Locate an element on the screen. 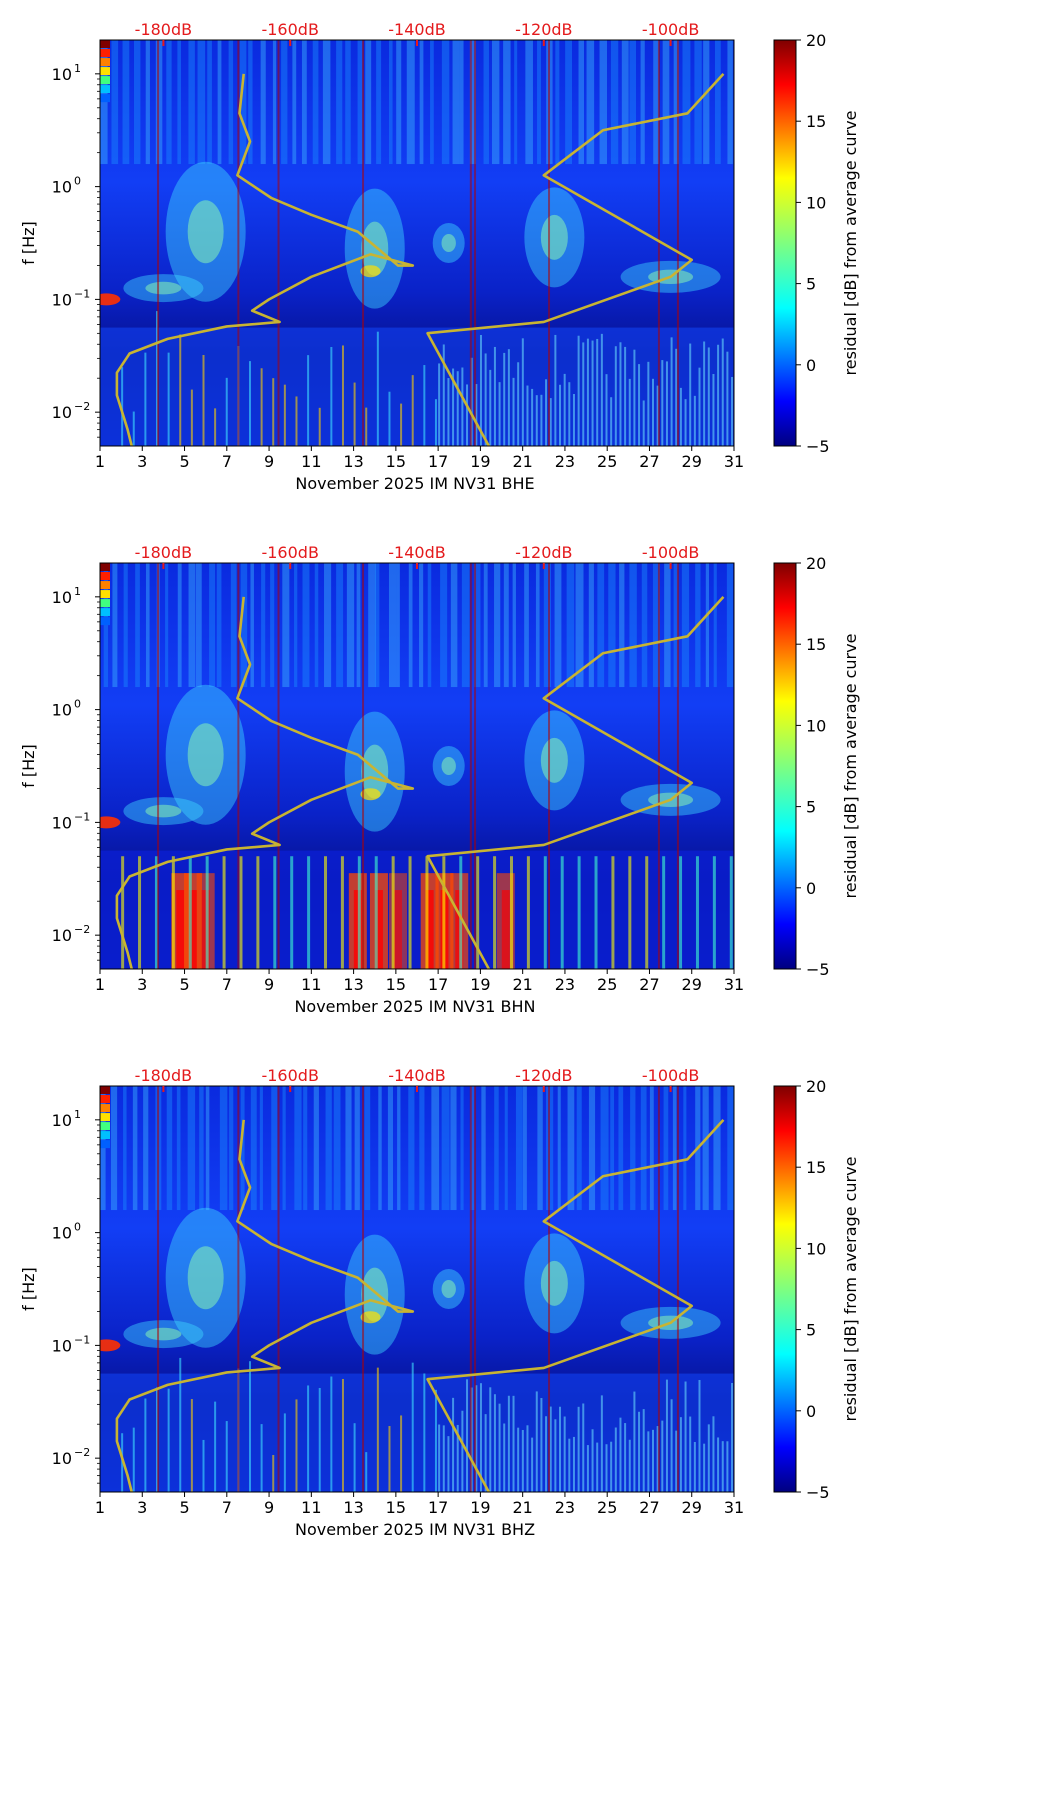 This screenshot has width=1052, height=1806. reference-model-curve is located at coordinates (575, 259).